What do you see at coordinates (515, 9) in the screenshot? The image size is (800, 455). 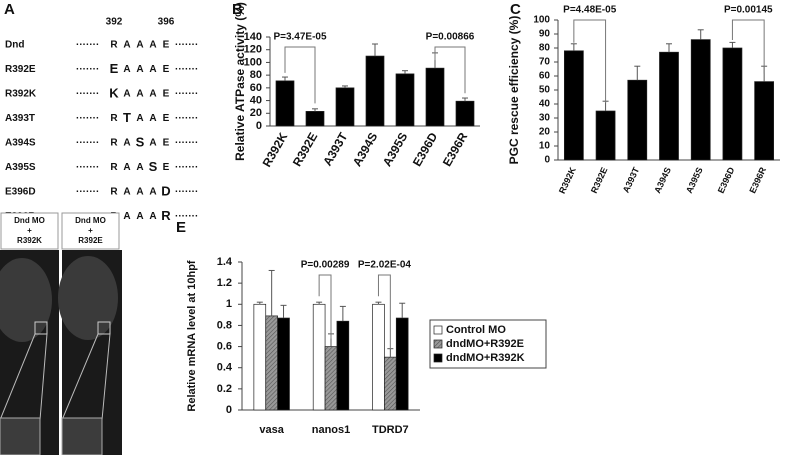 I see `panel-label: C` at bounding box center [515, 9].